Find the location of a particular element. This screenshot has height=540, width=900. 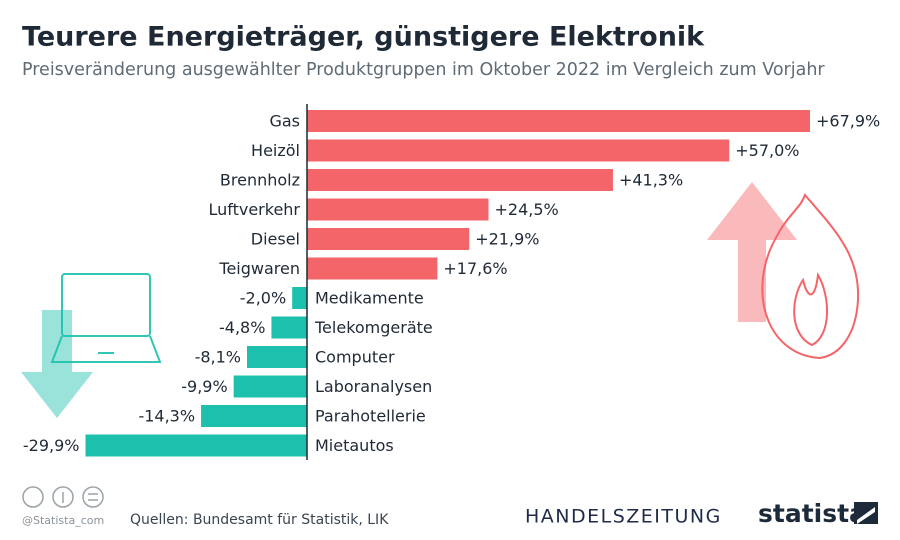

category-label: Laboranalysen is located at coordinates (373, 386).